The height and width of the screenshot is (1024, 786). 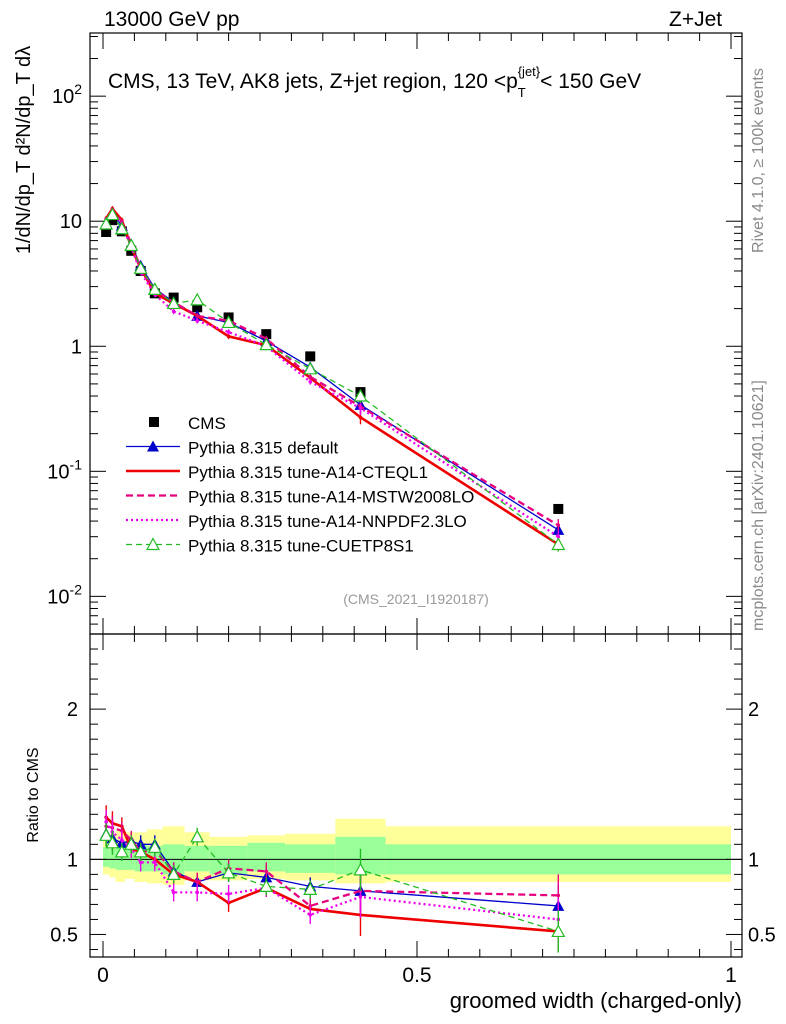 What do you see at coordinates (172, 19) in the screenshot?
I see `energy-label: 13000 GeV pp` at bounding box center [172, 19].